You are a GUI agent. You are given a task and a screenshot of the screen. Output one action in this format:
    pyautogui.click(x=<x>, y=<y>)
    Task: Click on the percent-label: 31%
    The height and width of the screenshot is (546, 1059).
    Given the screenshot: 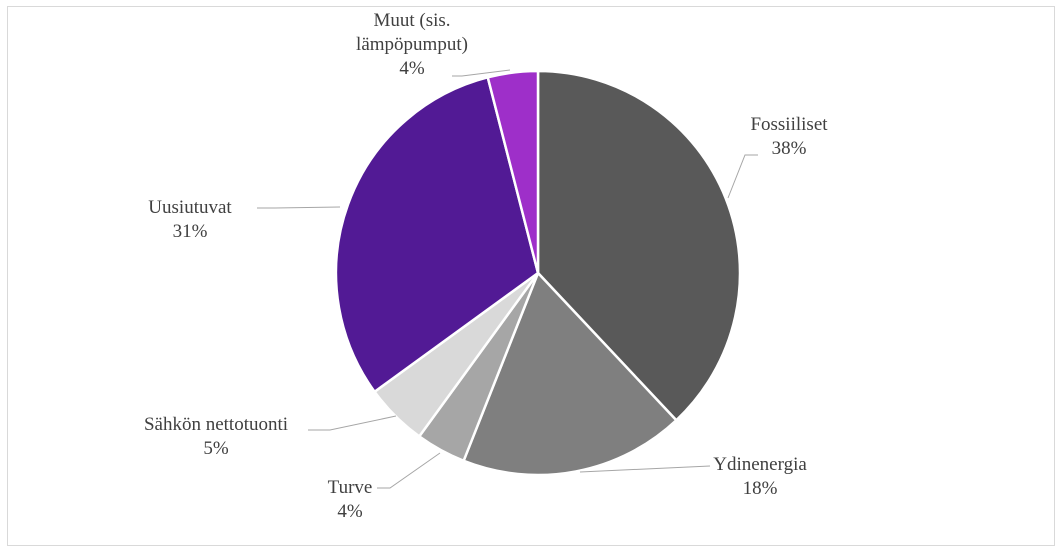 What is the action you would take?
    pyautogui.click(x=190, y=231)
    